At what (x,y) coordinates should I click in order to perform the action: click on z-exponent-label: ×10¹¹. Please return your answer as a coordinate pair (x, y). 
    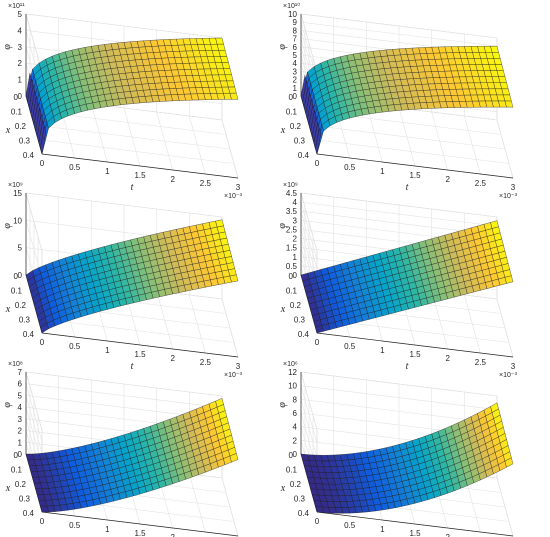
    Looking at the image, I should click on (16, 6).